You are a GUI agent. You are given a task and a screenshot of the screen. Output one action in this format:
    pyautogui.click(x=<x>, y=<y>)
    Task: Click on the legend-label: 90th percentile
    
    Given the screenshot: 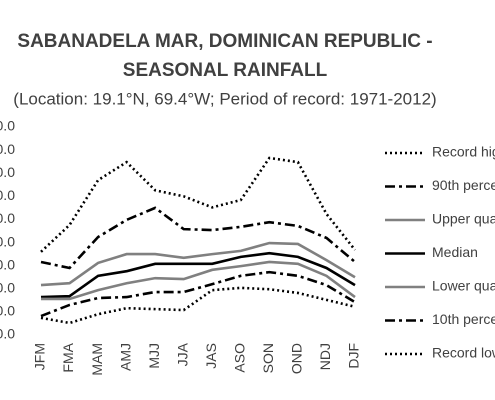 What is the action you would take?
    pyautogui.click(x=463, y=185)
    